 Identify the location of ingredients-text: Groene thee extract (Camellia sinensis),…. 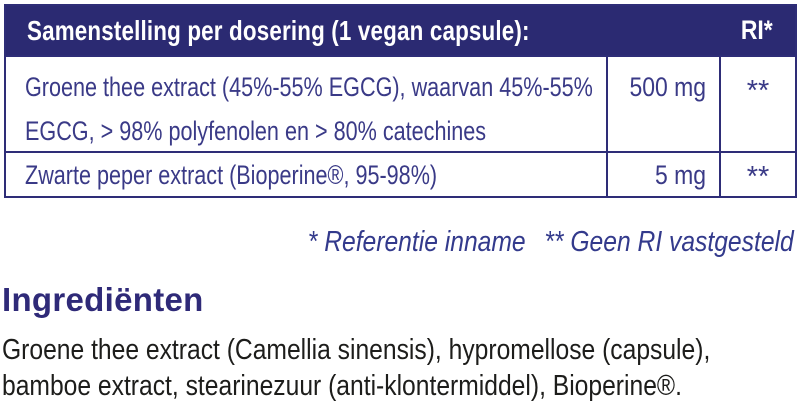
(356, 368).